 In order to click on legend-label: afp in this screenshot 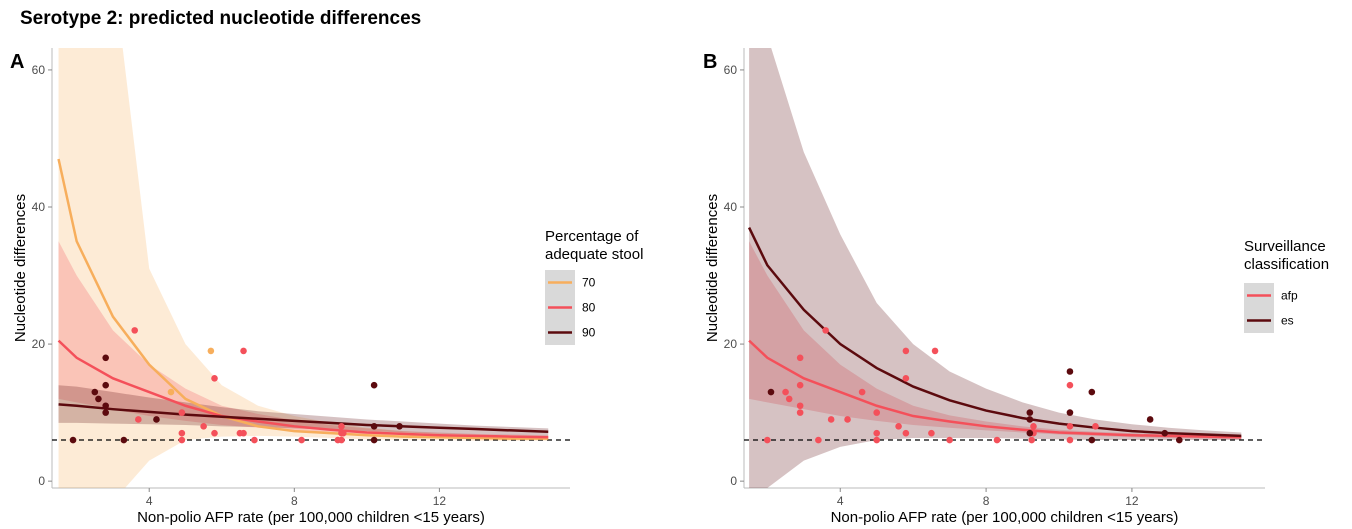, I will do `click(1289, 296)`.